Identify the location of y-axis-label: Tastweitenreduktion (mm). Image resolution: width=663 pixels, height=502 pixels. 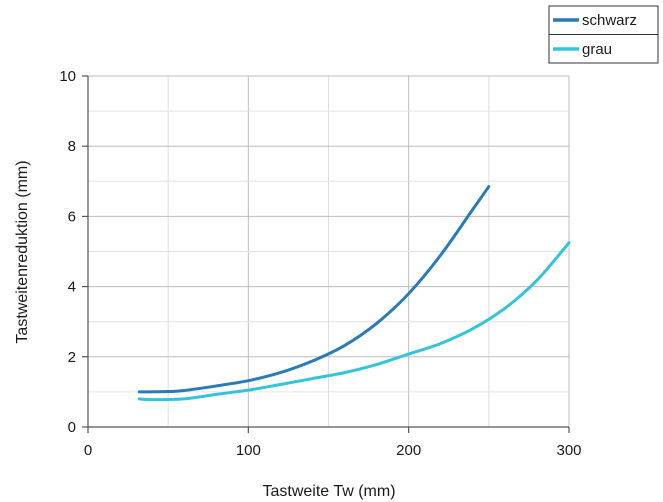
(22, 251).